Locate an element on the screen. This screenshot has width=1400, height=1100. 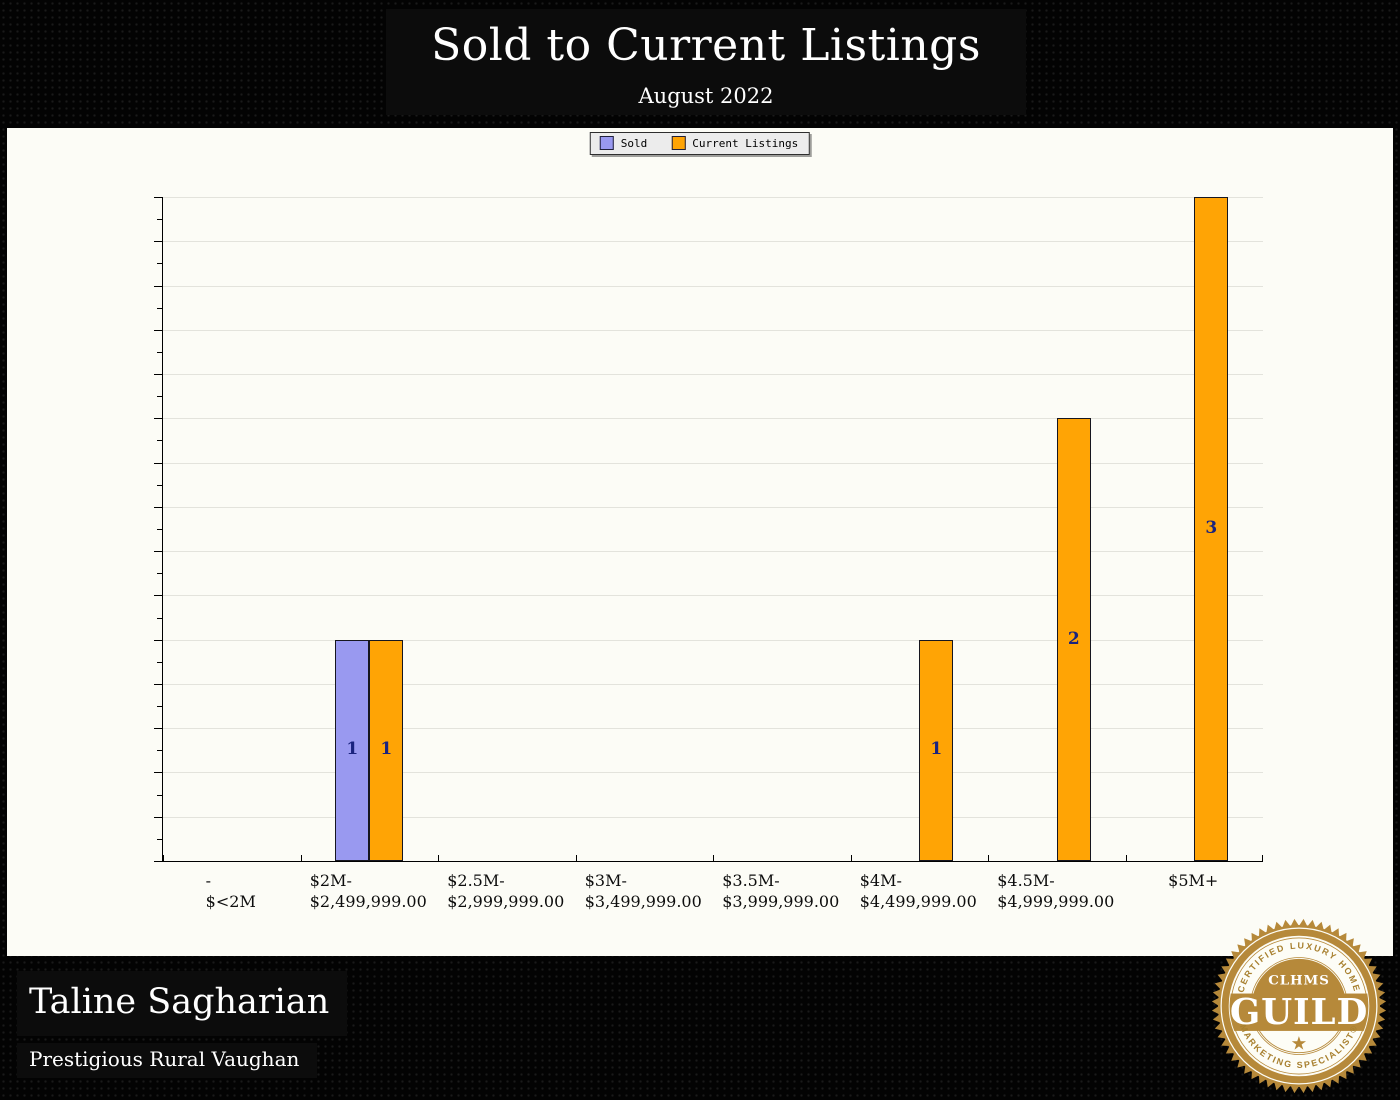
chart-subtitle: August 2022 is located at coordinates (706, 96).